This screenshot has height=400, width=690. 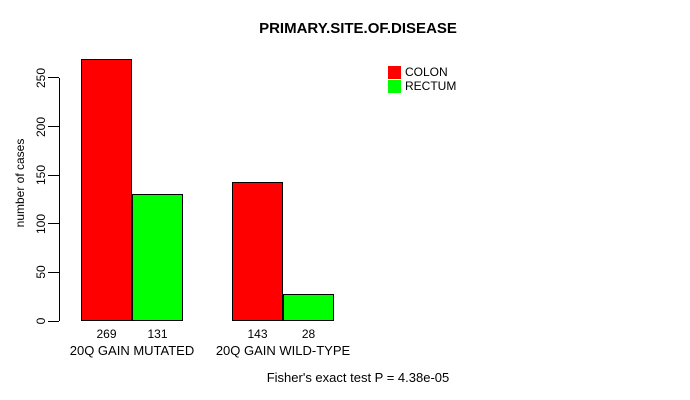 I want to click on legend: COLON RECTUM, so click(x=422, y=80).